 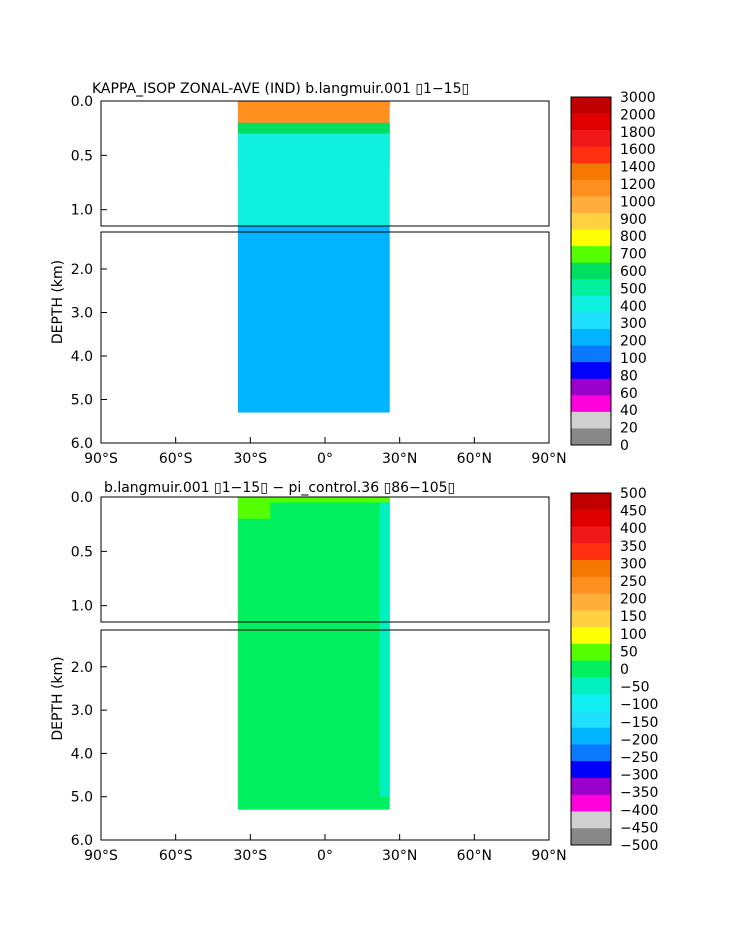 I want to click on colorbar-label: 50, so click(x=629, y=652).